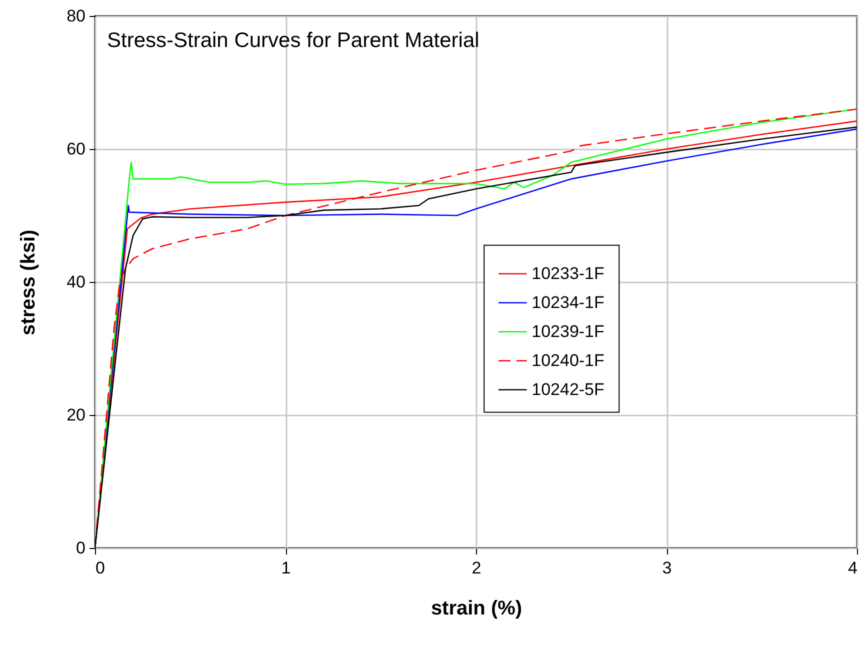 The height and width of the screenshot is (645, 867). What do you see at coordinates (81, 548) in the screenshot?
I see `y-tick-label: 0` at bounding box center [81, 548].